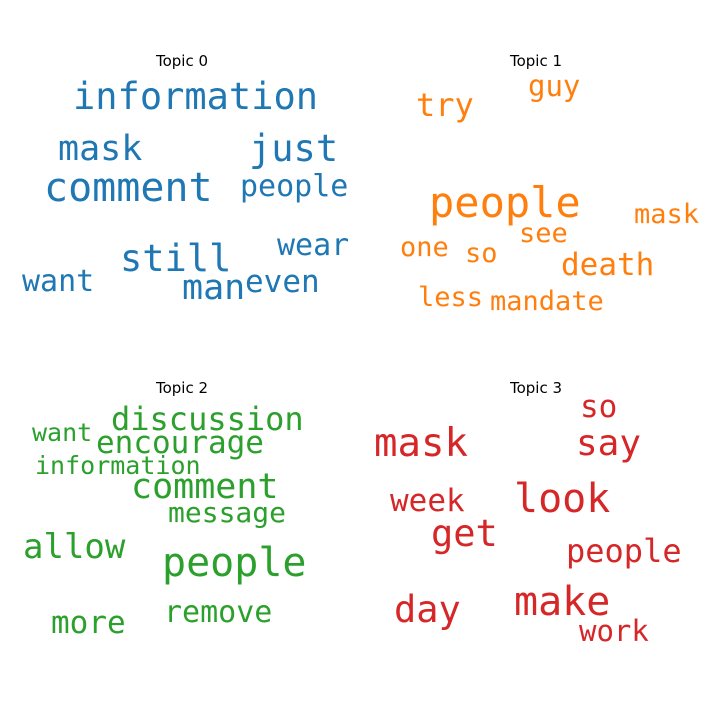 This screenshot has height=720, width=720. Describe the element at coordinates (562, 499) in the screenshot. I see `topic-3-word-look: look` at that location.